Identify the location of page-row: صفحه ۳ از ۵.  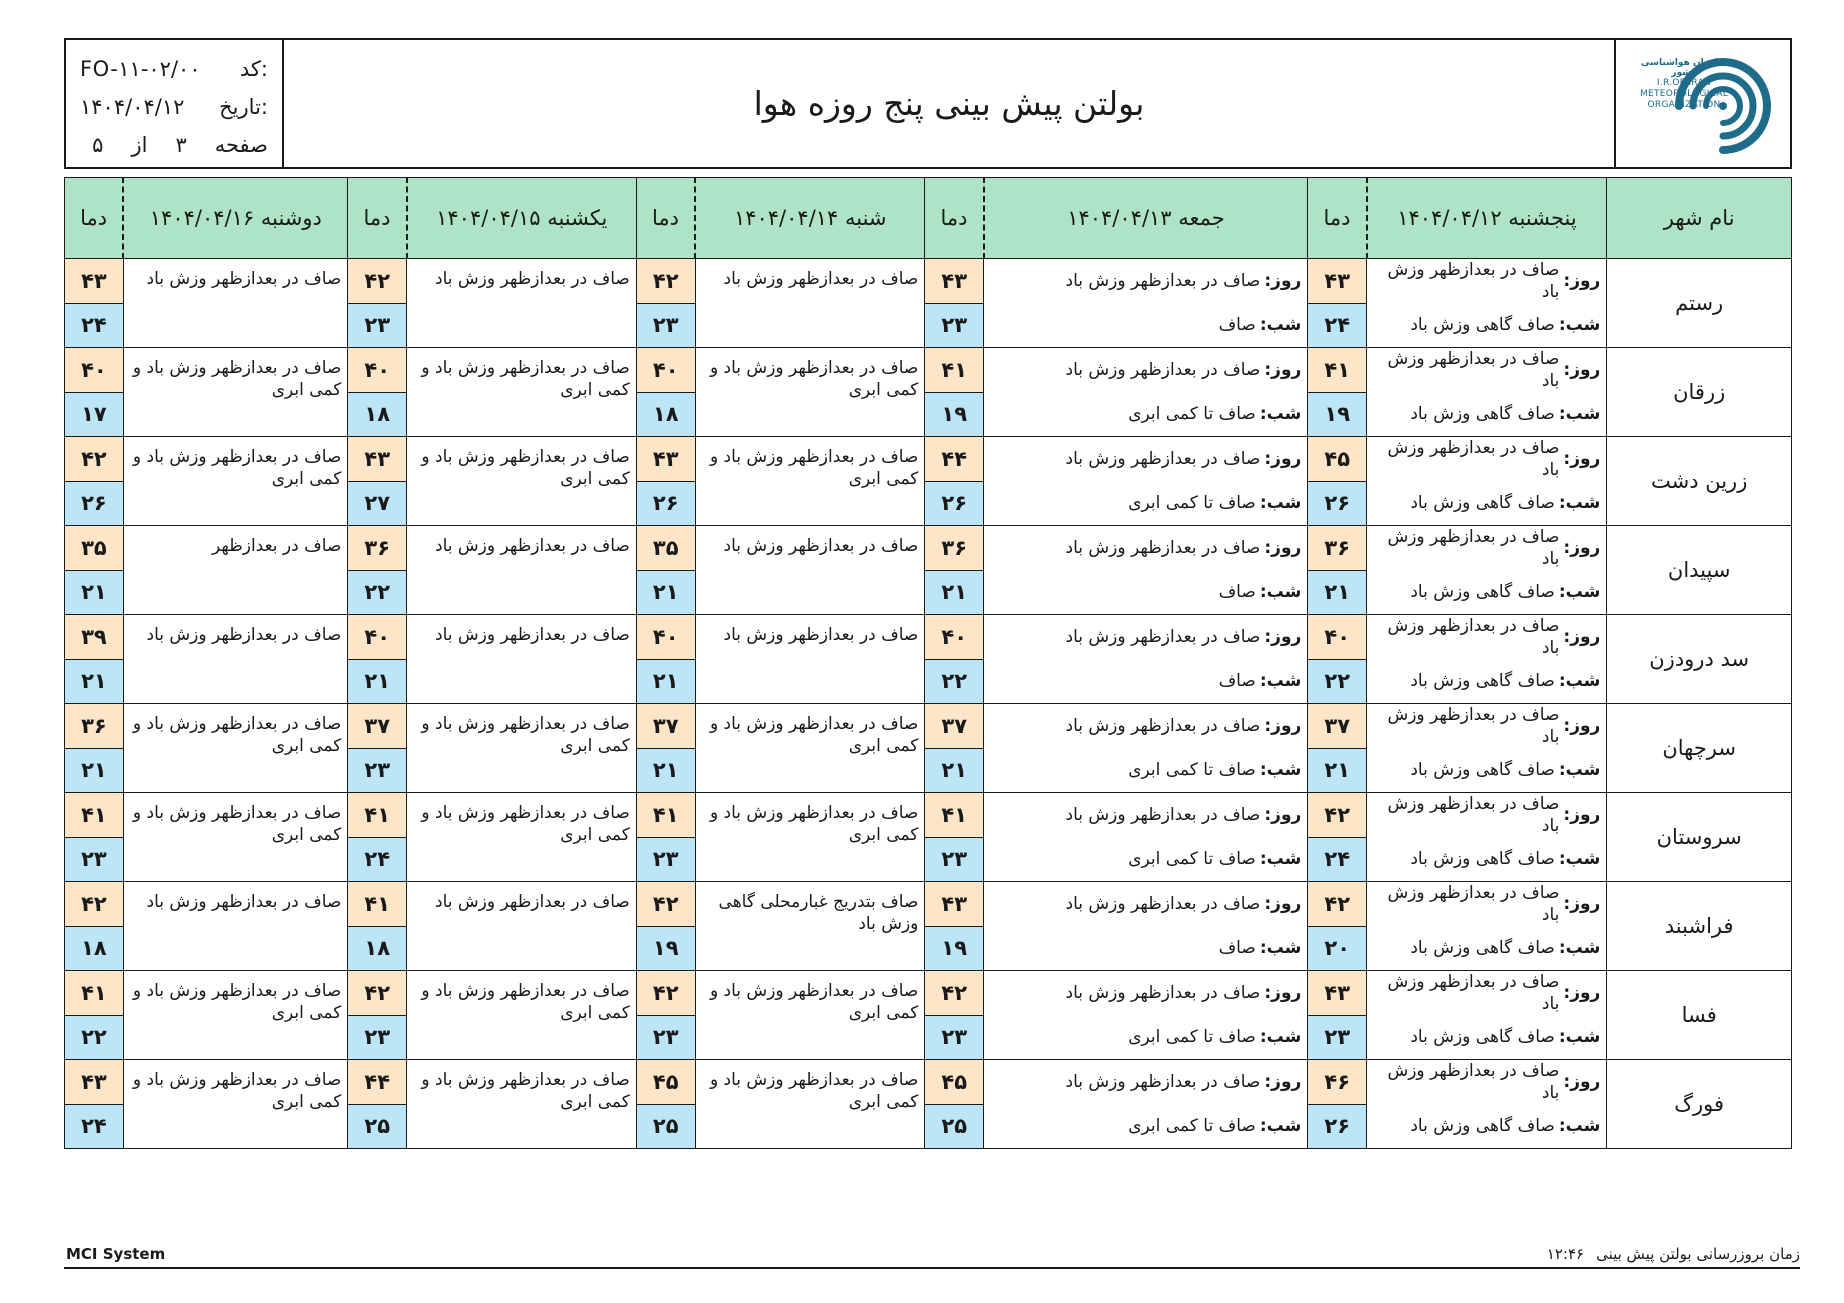
(174, 145).